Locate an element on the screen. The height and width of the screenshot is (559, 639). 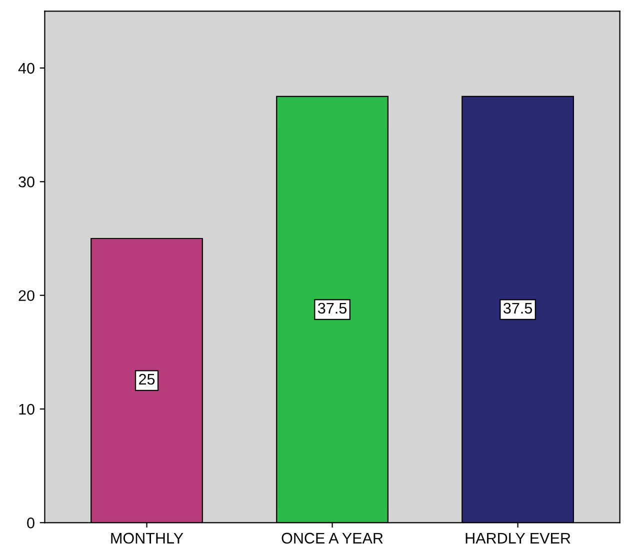
y-tick-label: 0 is located at coordinates (30, 523).